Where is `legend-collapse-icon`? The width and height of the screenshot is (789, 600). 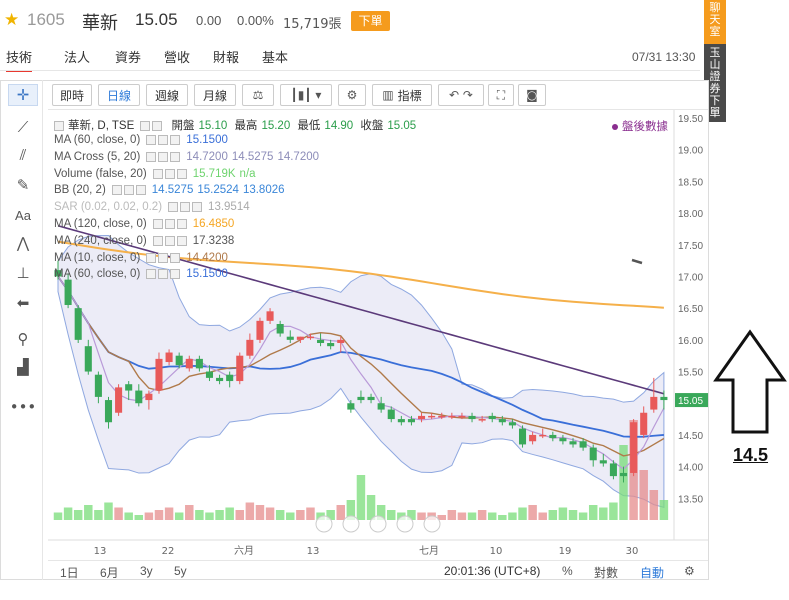
legend-collapse-icon is located at coordinates (60, 126).